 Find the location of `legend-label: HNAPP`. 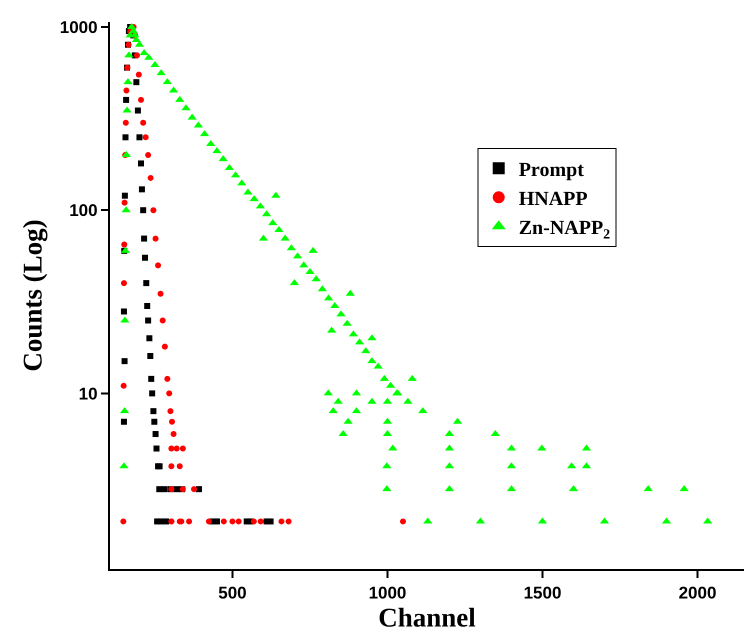

legend-label: HNAPP is located at coordinates (553, 199).